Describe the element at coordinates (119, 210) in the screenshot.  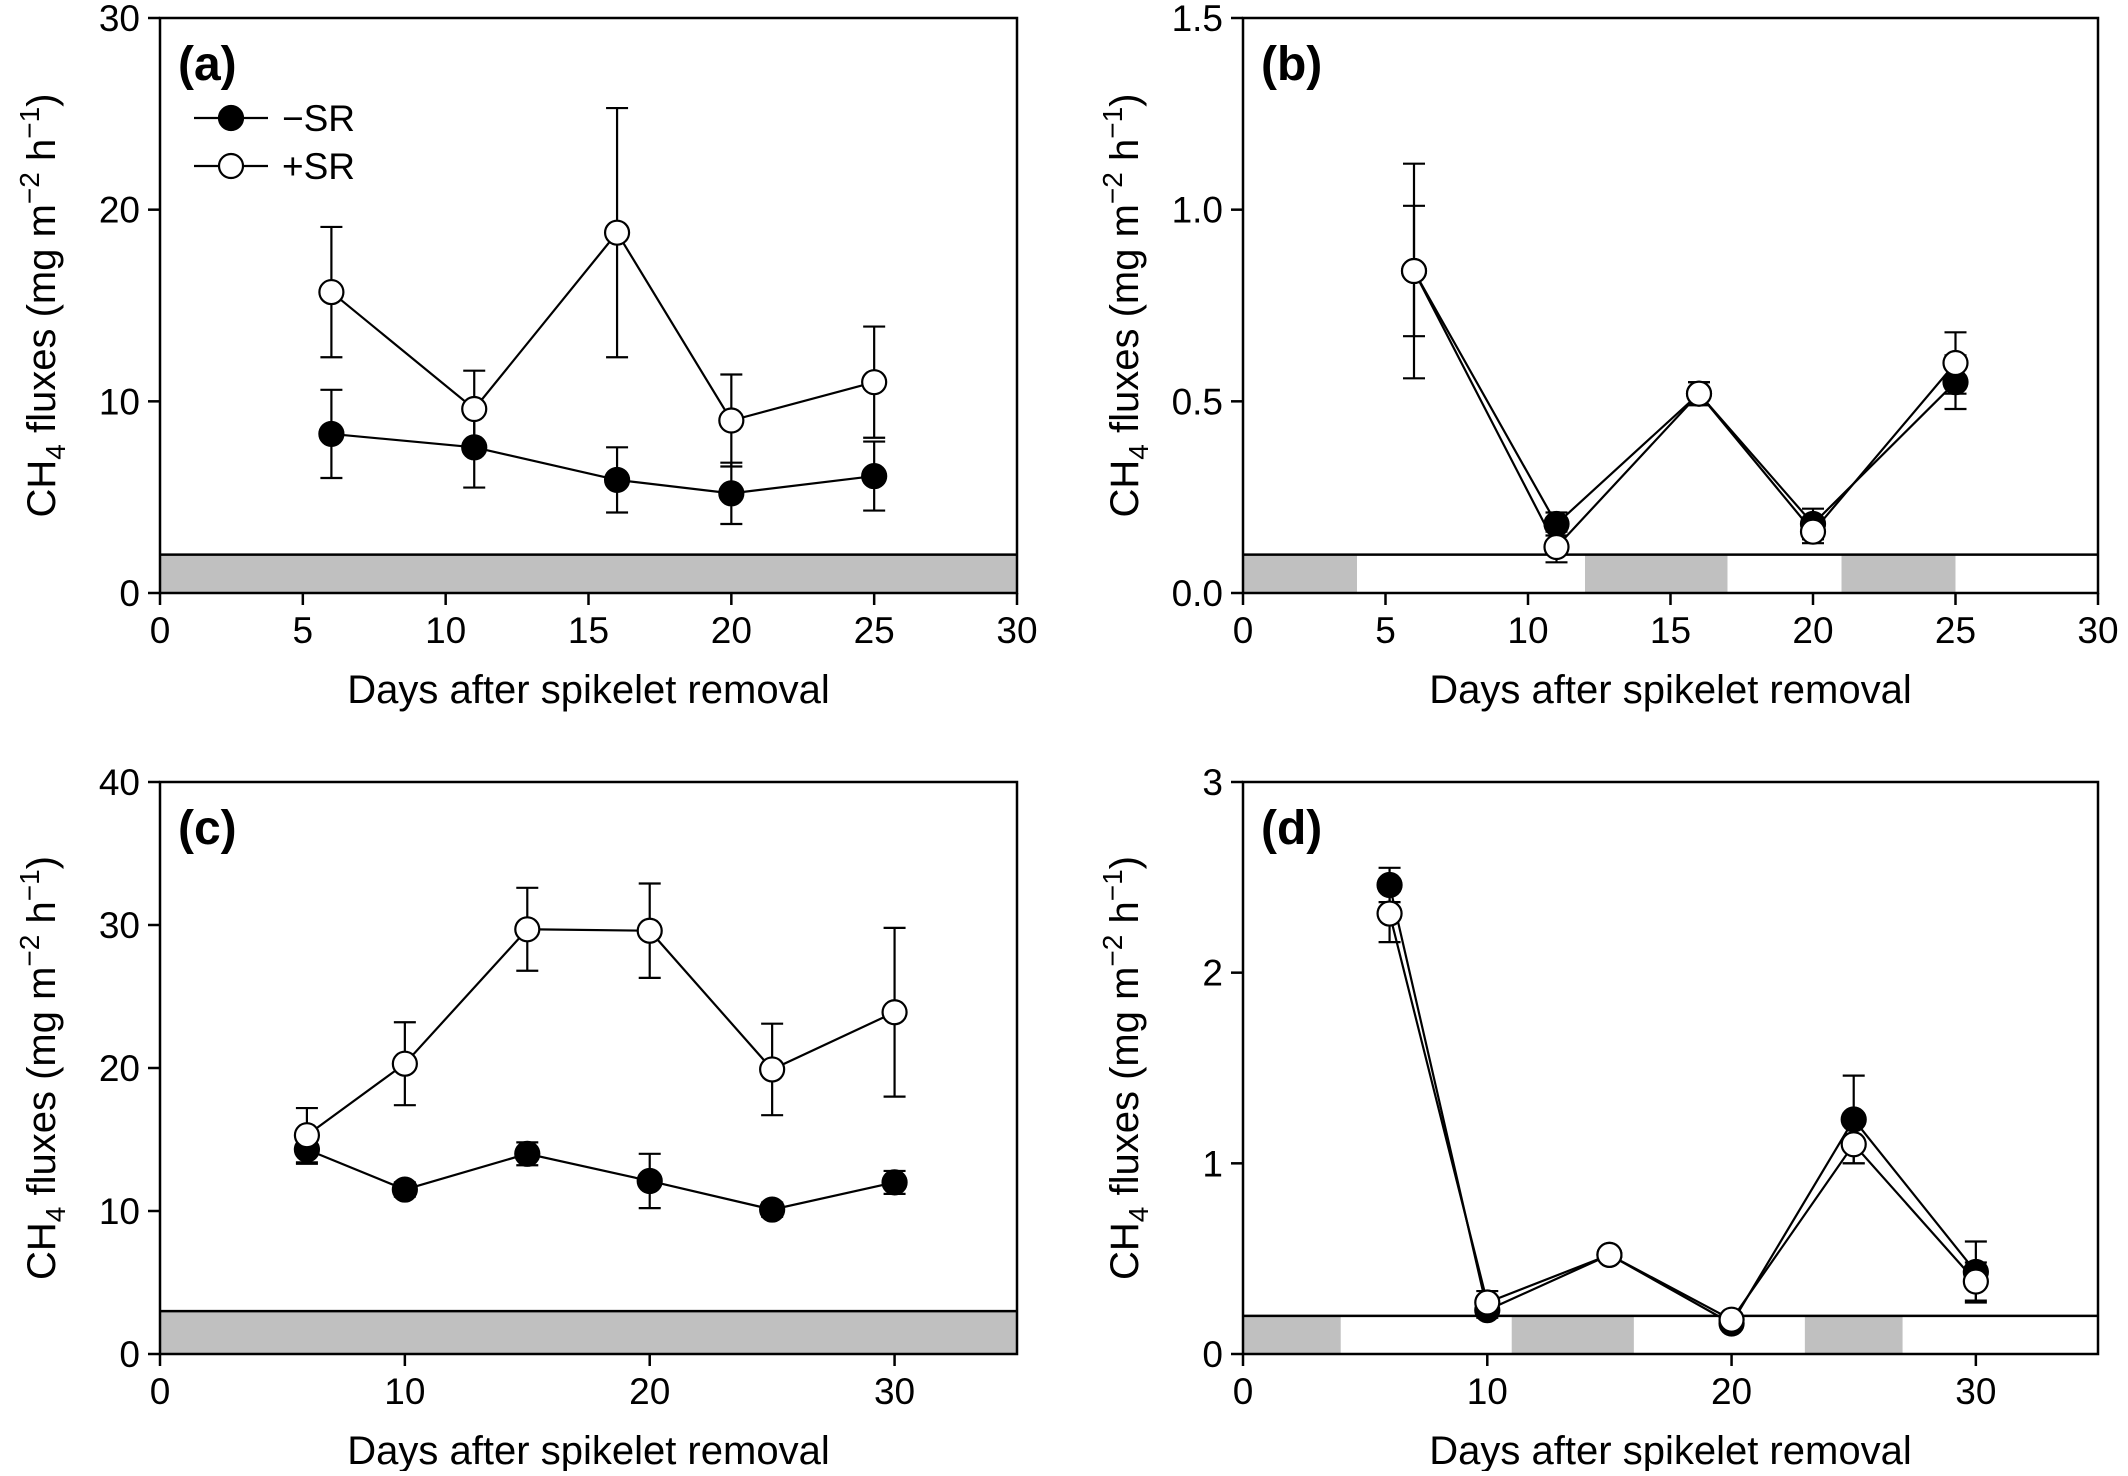
I see `y-tick-label: 20` at that location.